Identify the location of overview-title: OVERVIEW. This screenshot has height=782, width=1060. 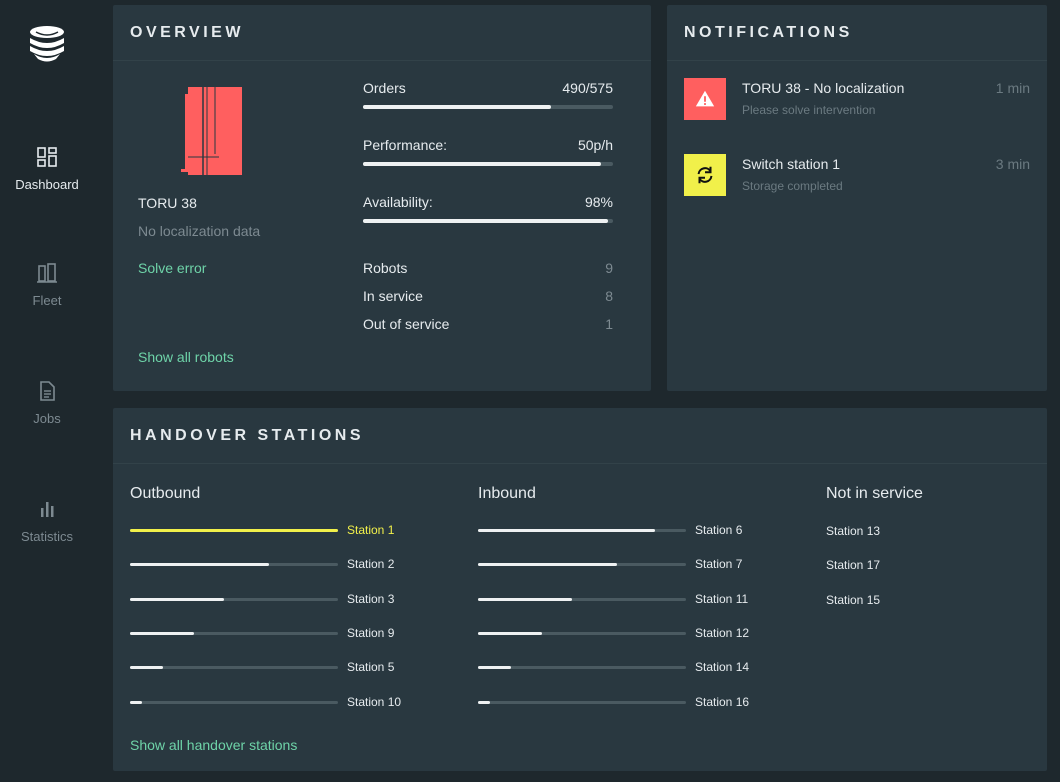
(187, 32).